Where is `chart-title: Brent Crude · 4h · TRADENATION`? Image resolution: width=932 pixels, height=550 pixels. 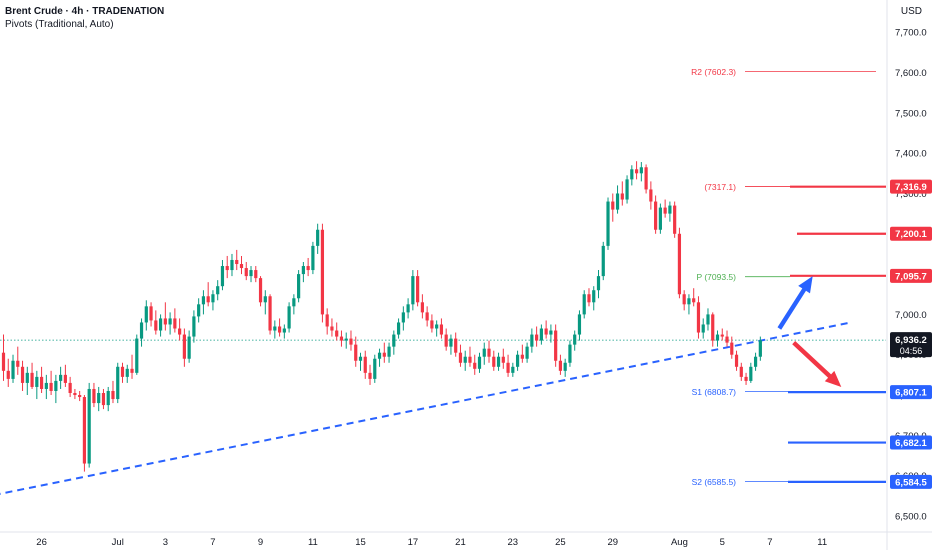
chart-title: Brent Crude · 4h · TRADENATION is located at coordinates (85, 11).